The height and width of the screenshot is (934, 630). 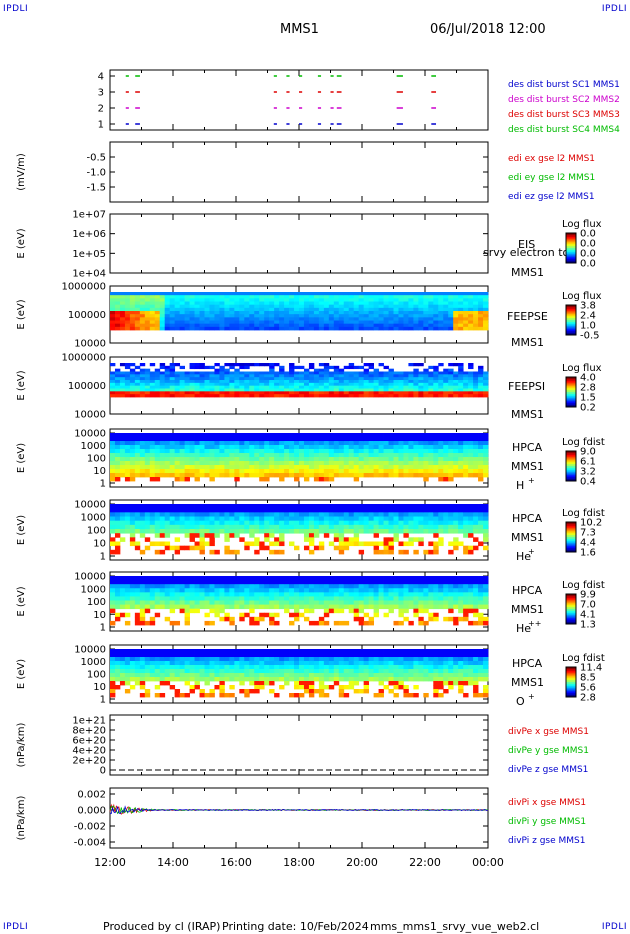 What do you see at coordinates (99, 615) in the screenshot?
I see `hpca-he2-y-tick-label: 10` at bounding box center [99, 615].